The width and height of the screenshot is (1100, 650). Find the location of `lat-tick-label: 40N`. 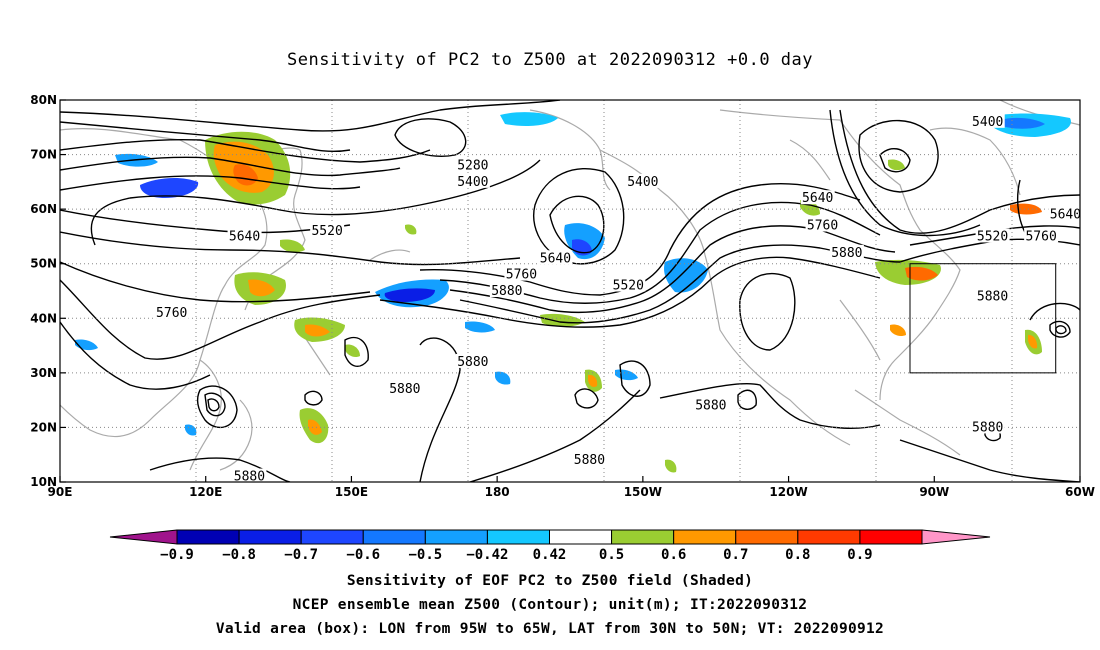

lat-tick-label: 40N is located at coordinates (43, 318).